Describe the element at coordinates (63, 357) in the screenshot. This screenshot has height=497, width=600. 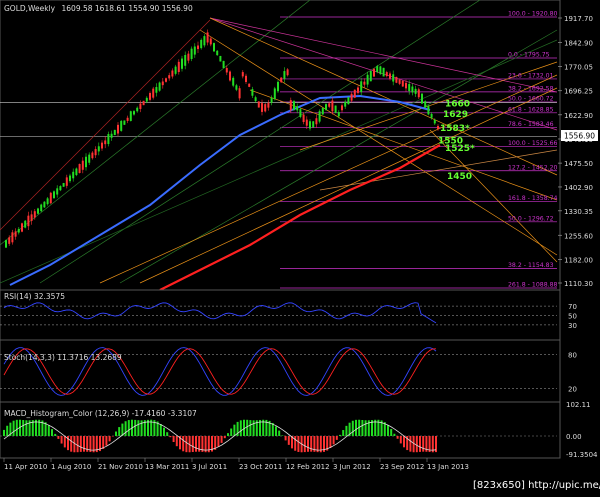
I see `stochastic-title: Stoch(14,3,3) 11.3716 13.2689` at that location.